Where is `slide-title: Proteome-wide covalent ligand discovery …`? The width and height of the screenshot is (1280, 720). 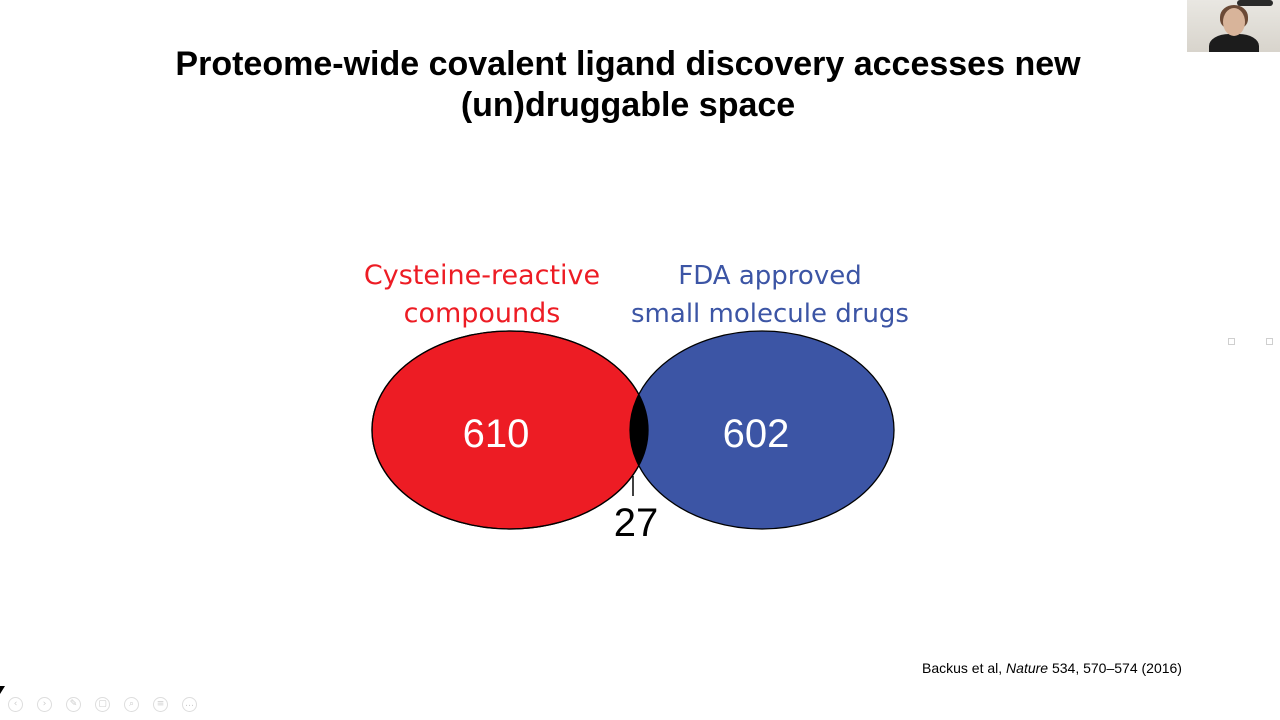 slide-title: Proteome-wide covalent ligand discovery … is located at coordinates (628, 85).